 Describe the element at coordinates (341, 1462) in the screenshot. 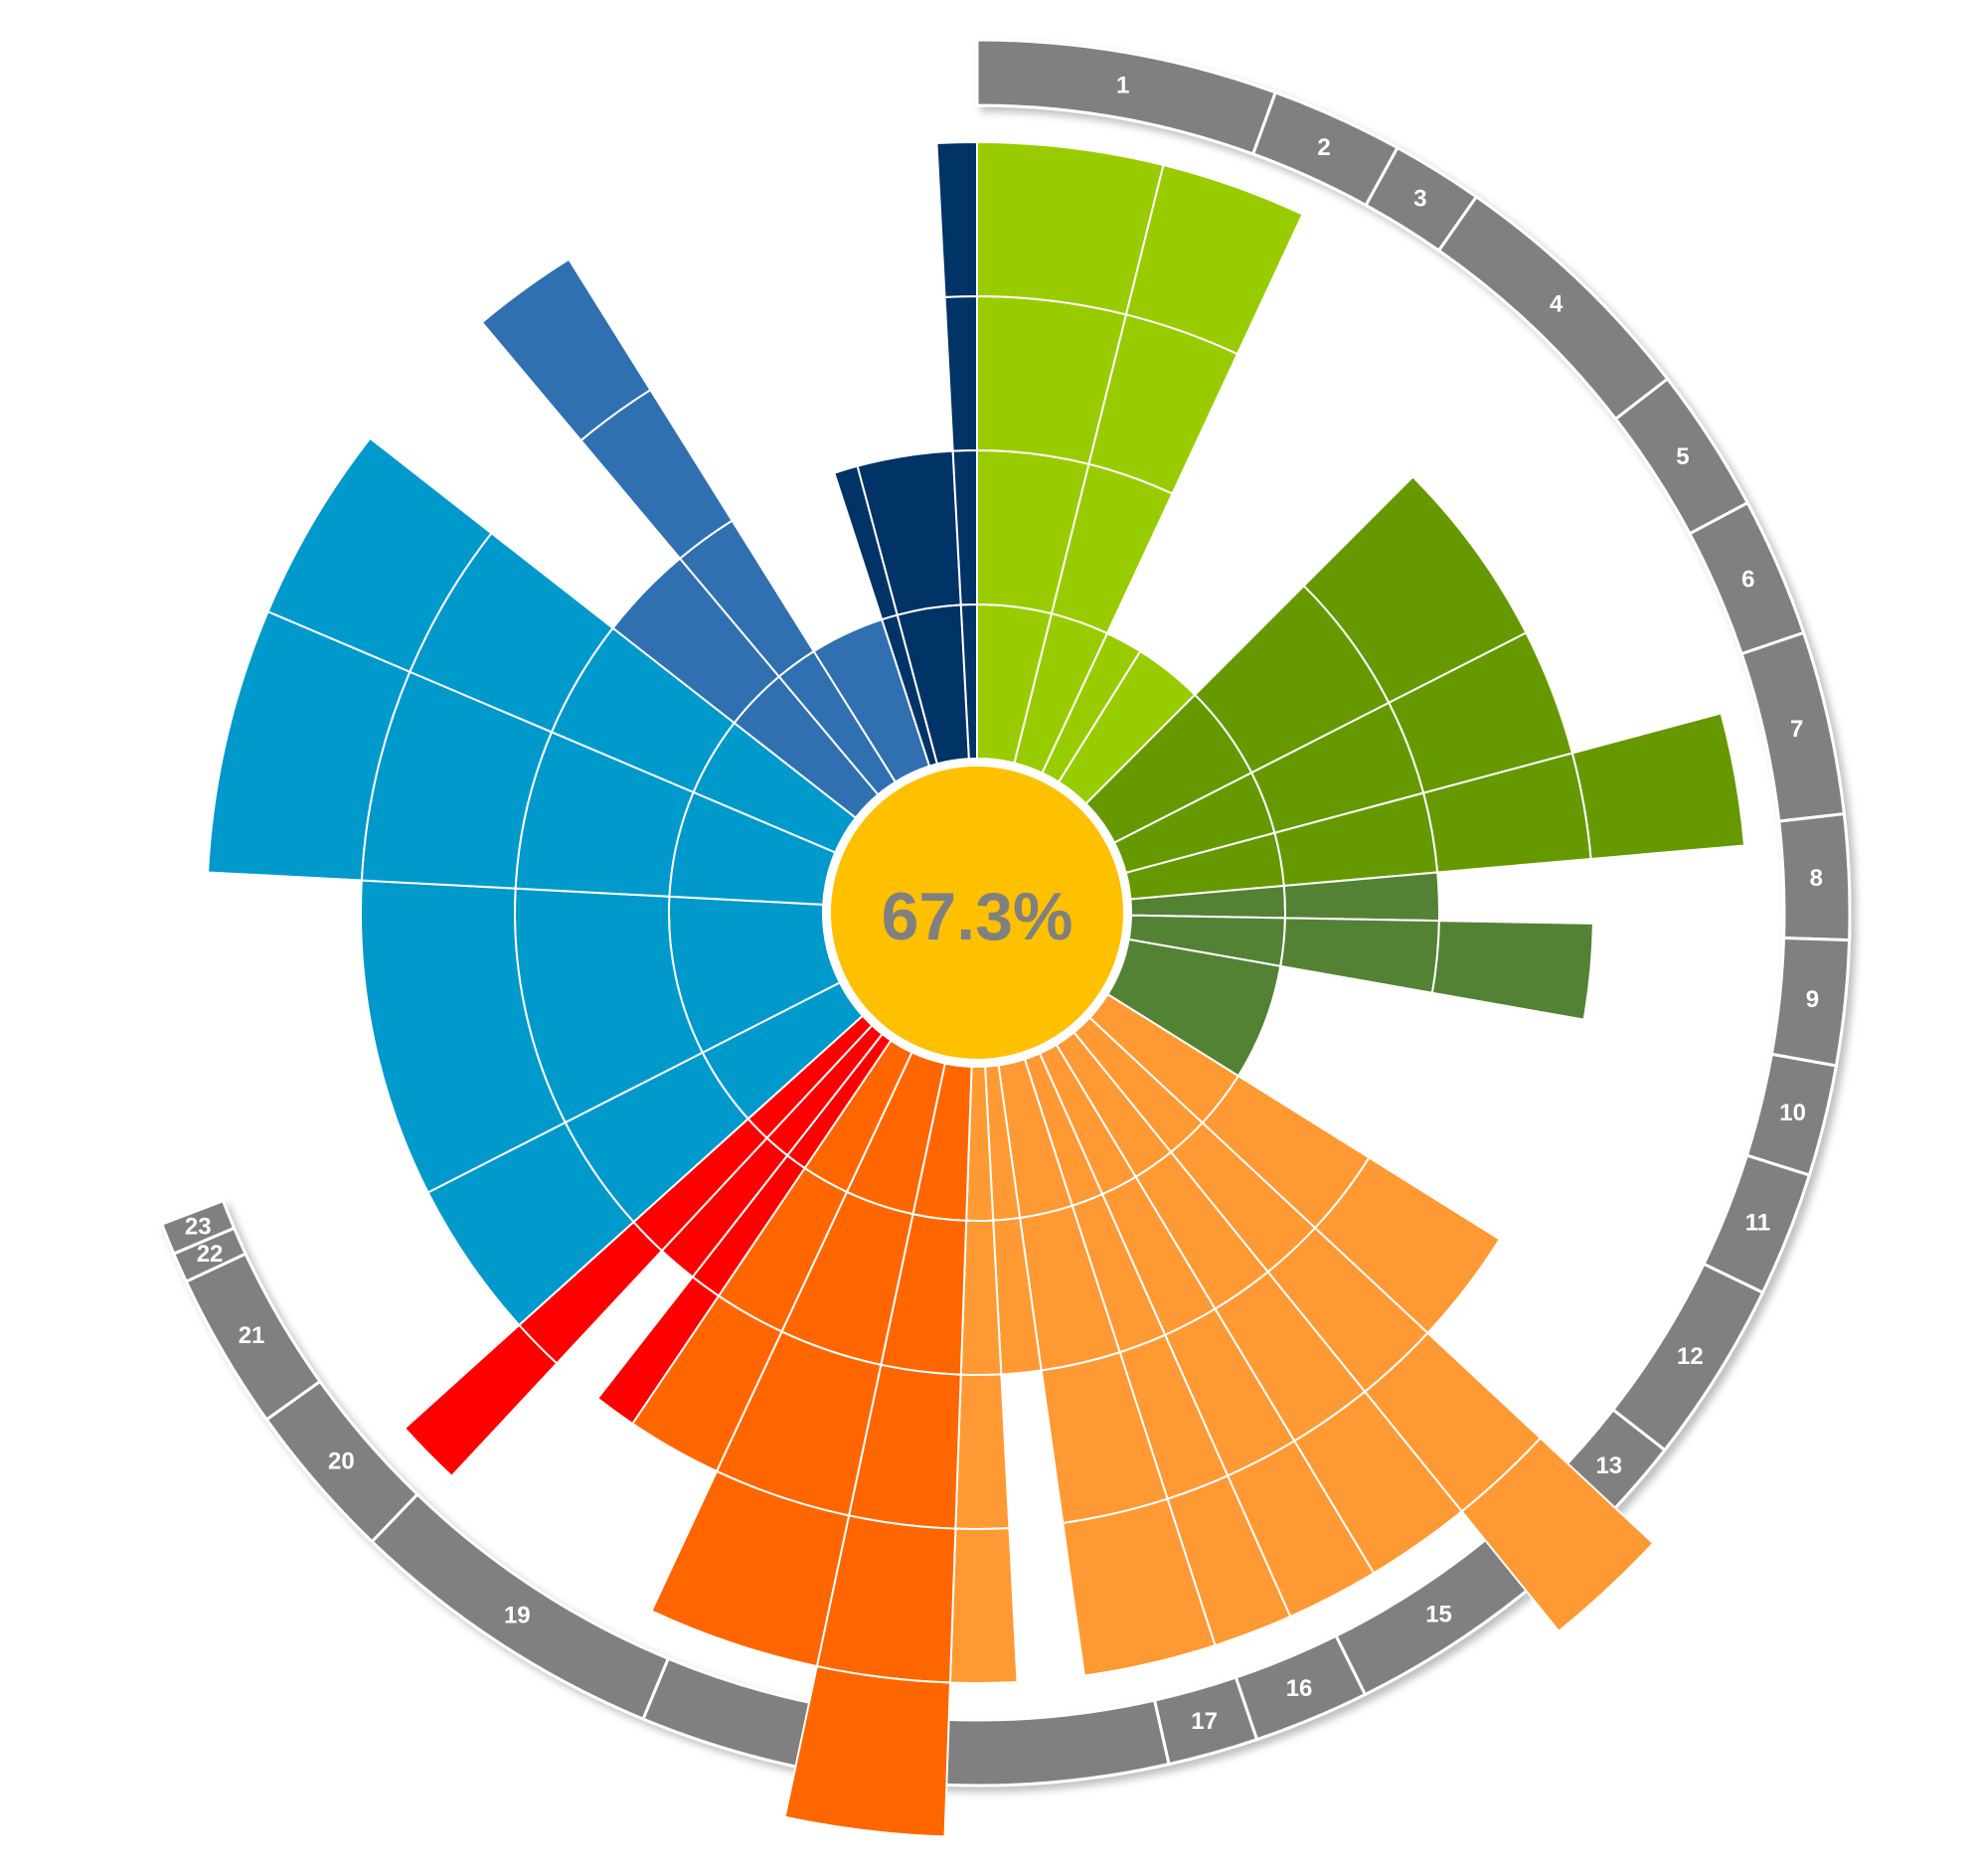

I see `segment-label-20: 20` at that location.